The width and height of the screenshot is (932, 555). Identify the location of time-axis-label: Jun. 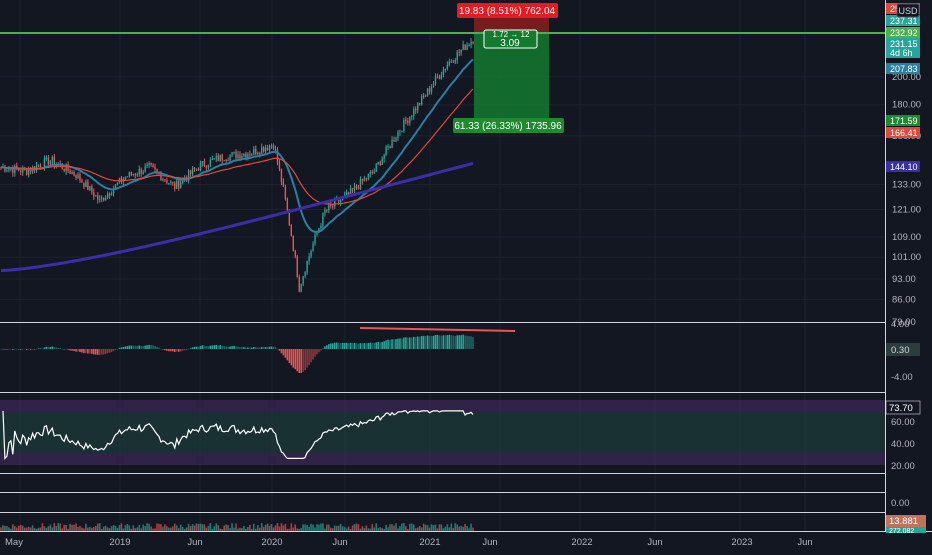
(194, 542).